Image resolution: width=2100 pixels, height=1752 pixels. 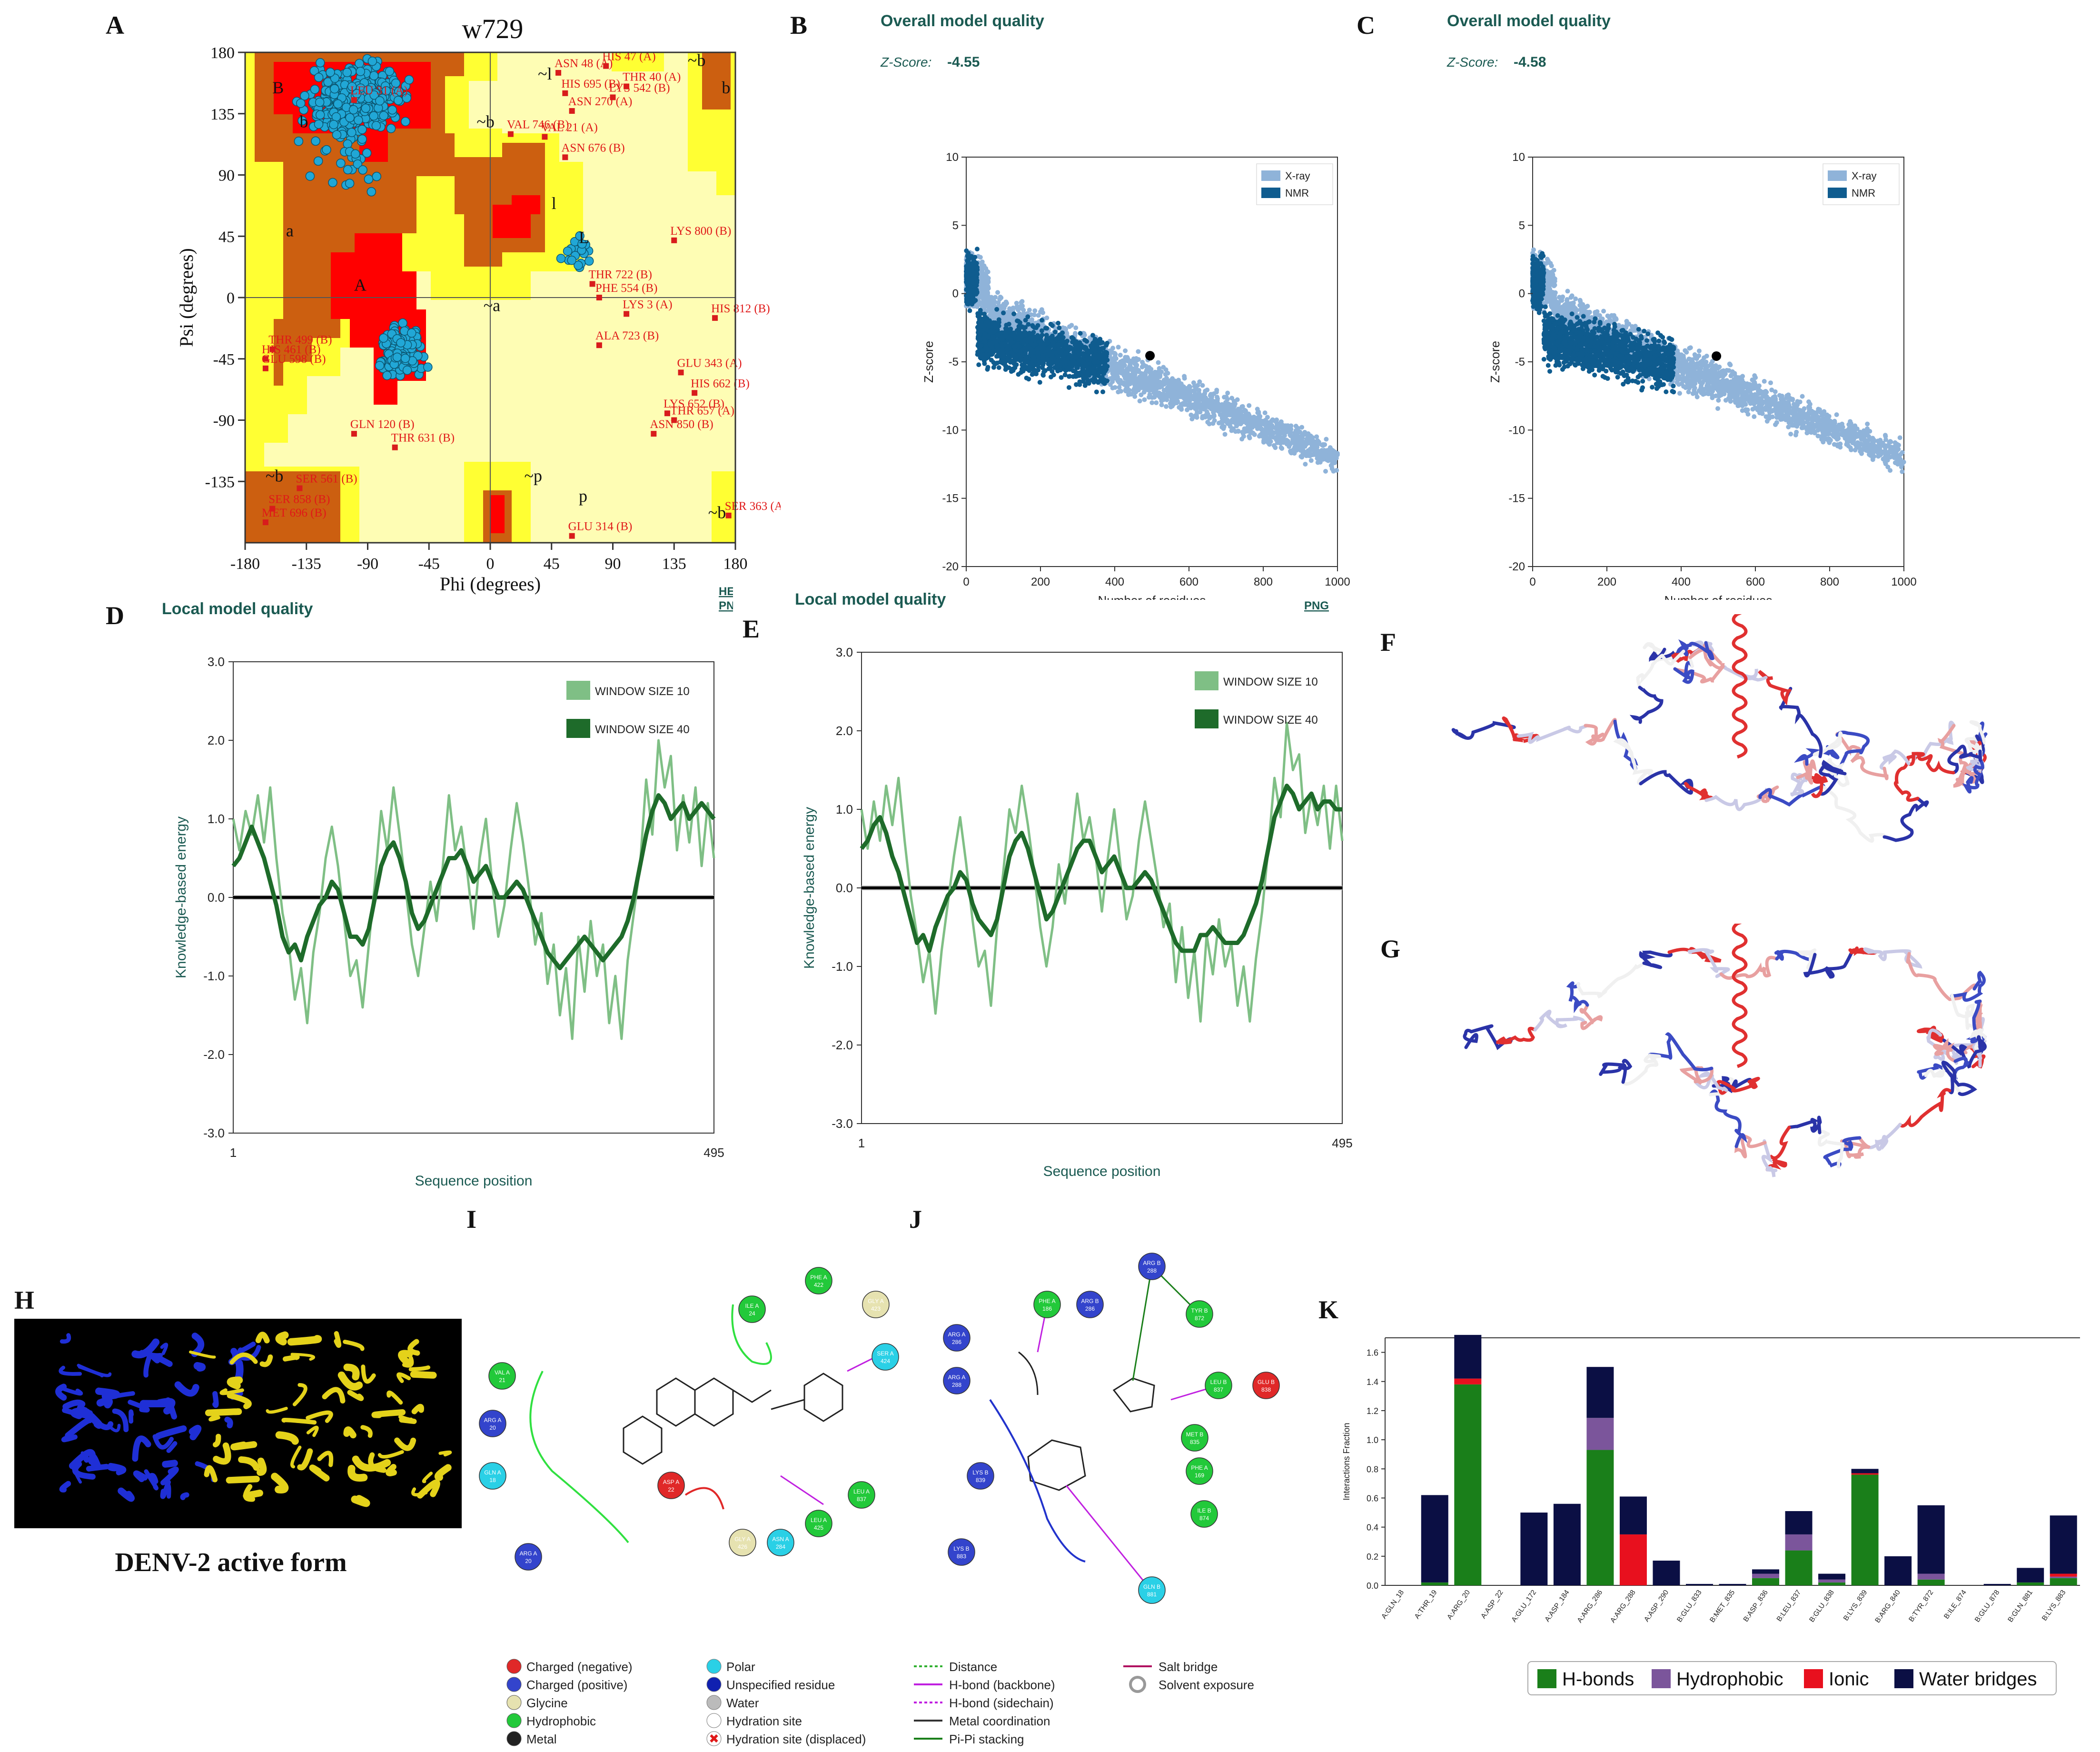 What do you see at coordinates (951, 499) in the screenshot?
I see `zscore-y-tick-label: -15` at bounding box center [951, 499].